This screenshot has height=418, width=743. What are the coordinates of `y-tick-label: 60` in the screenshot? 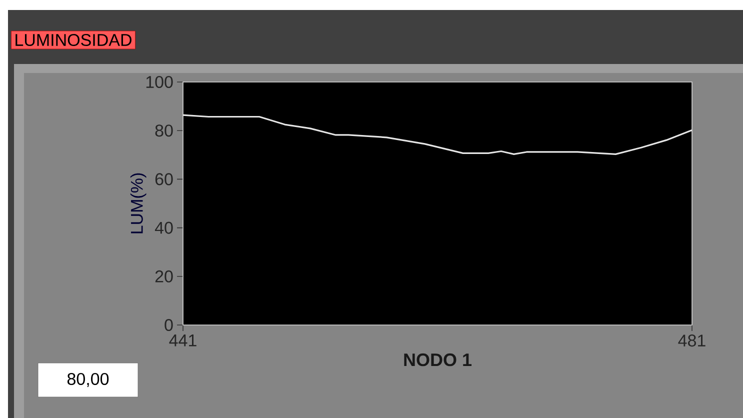 It's located at (164, 179).